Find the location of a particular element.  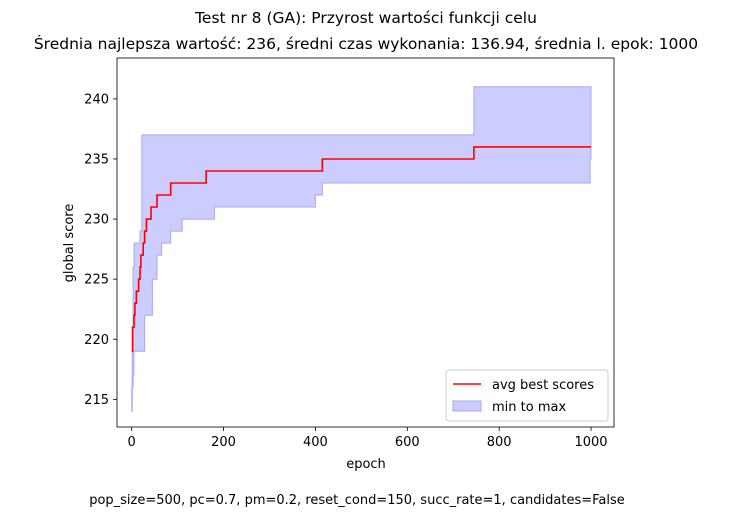

x-tick-label: 200 is located at coordinates (223, 442).